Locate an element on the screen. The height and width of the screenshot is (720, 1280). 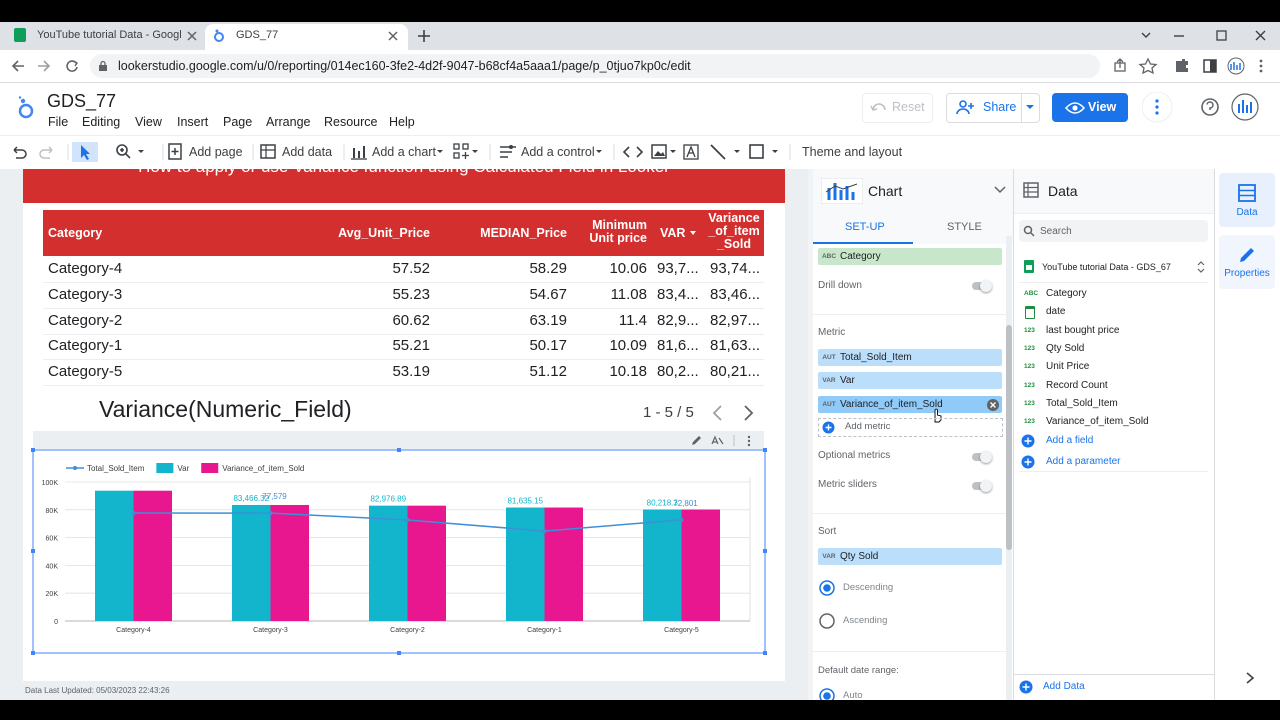
remove-metric is located at coordinates (993, 405).